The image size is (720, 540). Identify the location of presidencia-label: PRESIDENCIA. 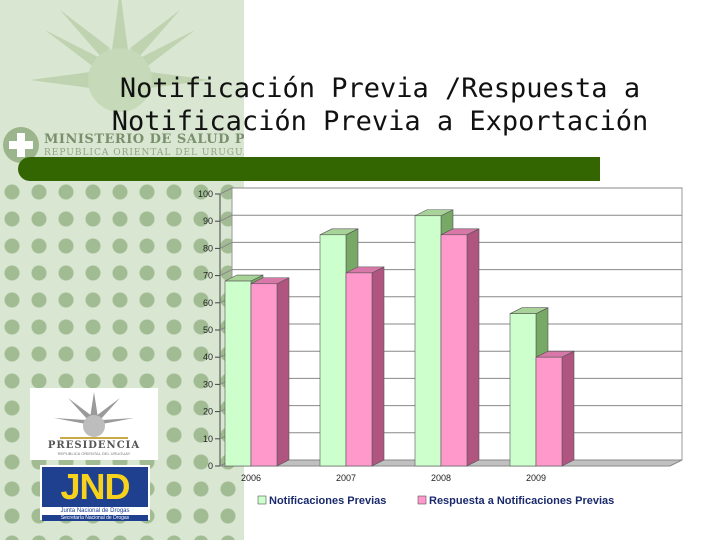
(94, 445).